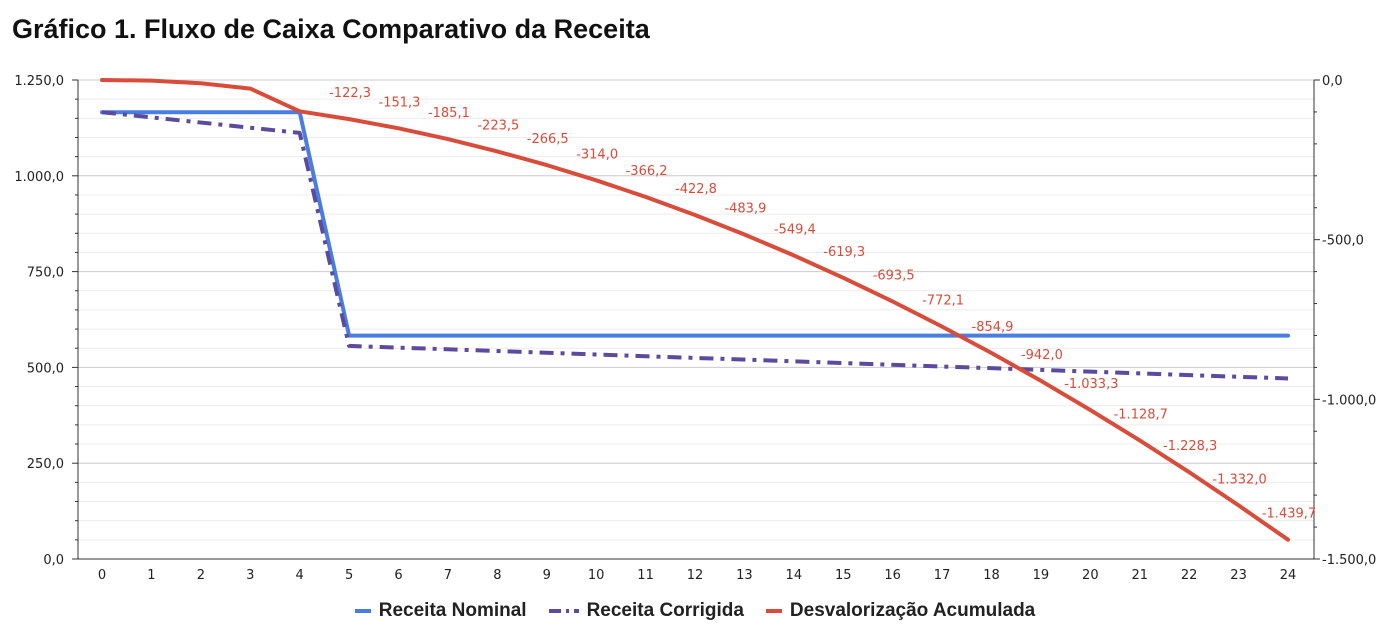 Image resolution: width=1400 pixels, height=640 pixels. I want to click on x-tick-labels: 0 1 2 3 4 5 6 7 8 9 10 11 12 13 14 15 16 17 18 19 20 21 22 23 24, so click(697, 575).